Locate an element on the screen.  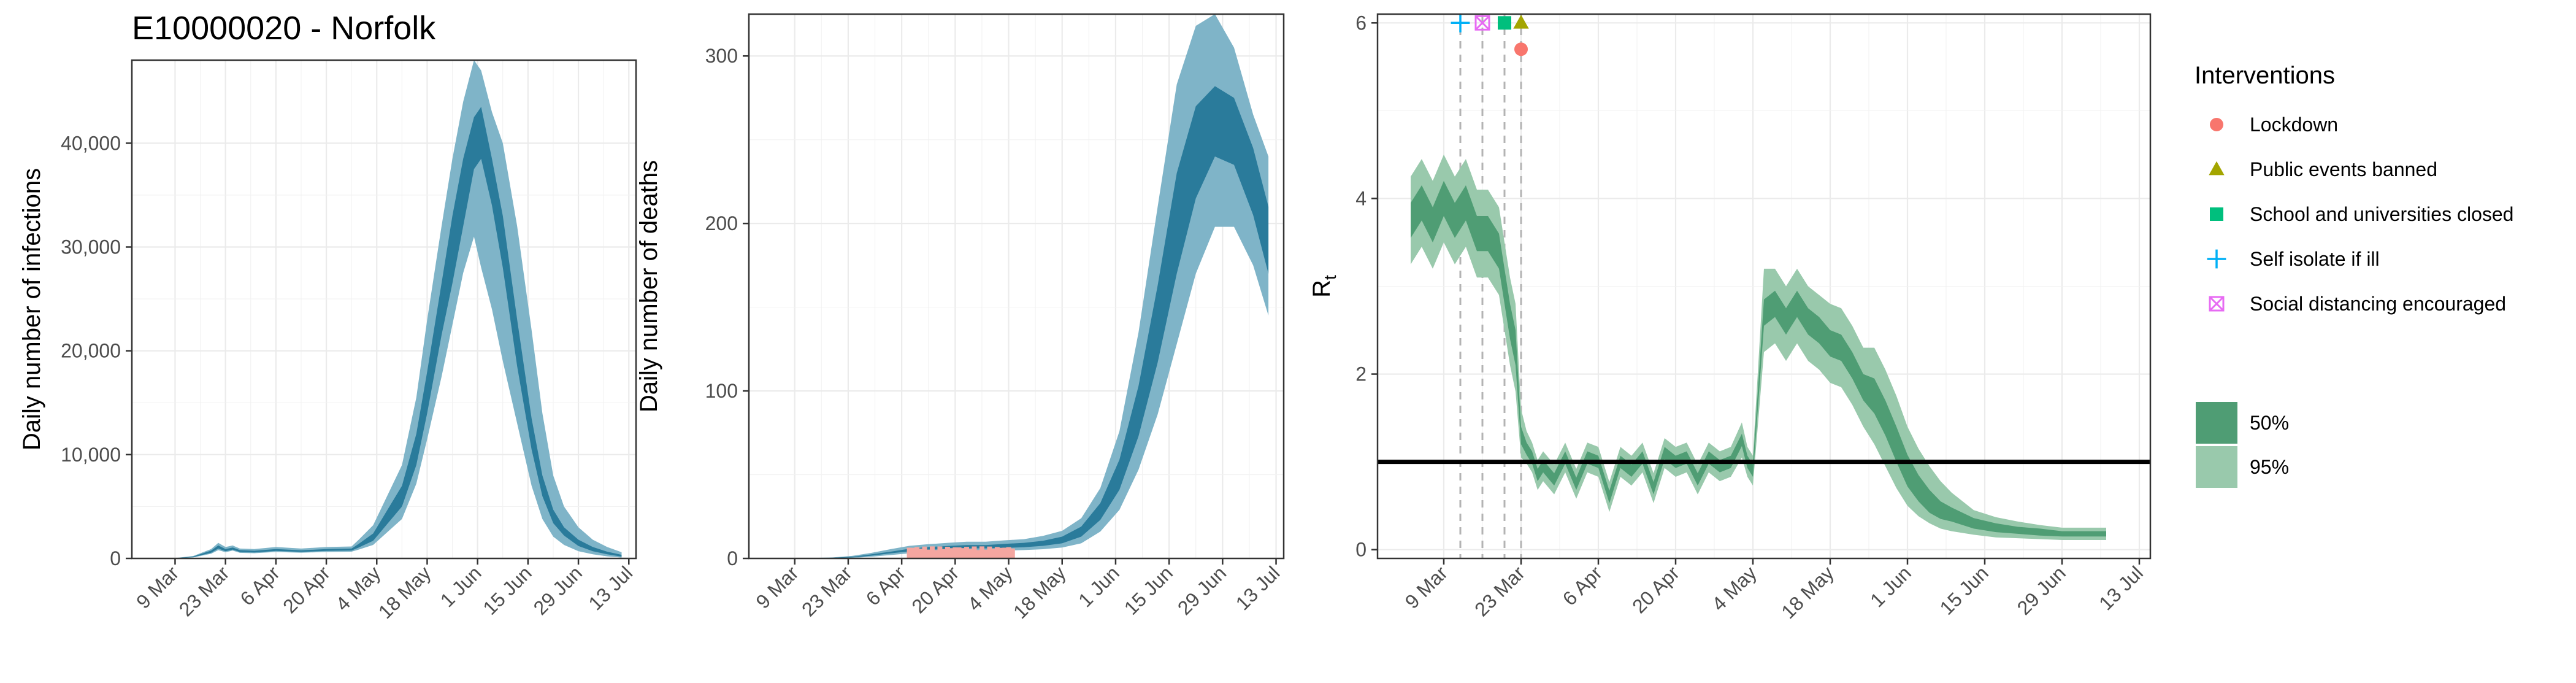
legend-item: Social distancing encouraged is located at coordinates (2357, 304).